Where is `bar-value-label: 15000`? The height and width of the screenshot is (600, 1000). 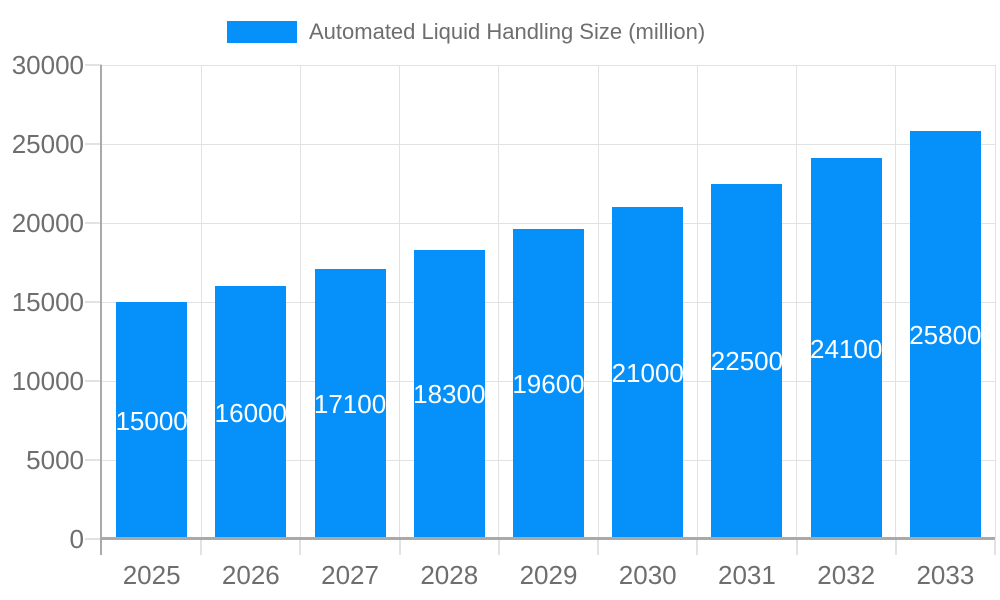 bar-value-label: 15000 is located at coordinates (151, 420).